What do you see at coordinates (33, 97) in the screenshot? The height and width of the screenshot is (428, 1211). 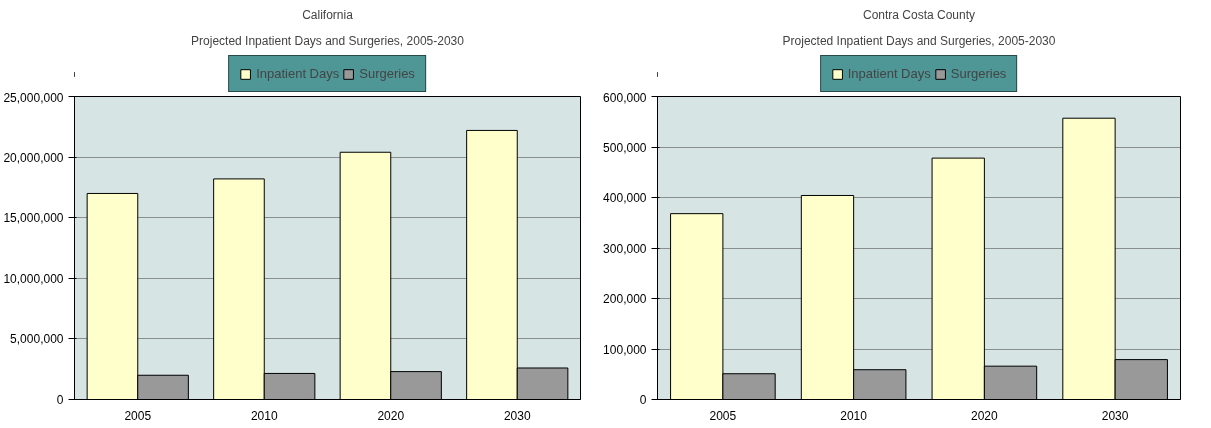 I see `y-tick-label: 25,000,000` at bounding box center [33, 97].